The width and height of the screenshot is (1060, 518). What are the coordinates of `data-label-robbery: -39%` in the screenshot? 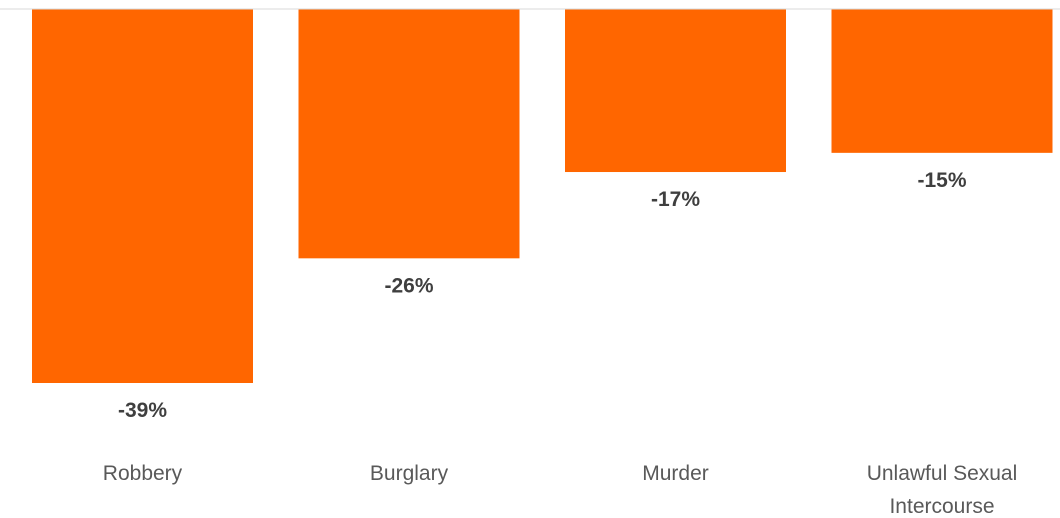 It's located at (142, 410).